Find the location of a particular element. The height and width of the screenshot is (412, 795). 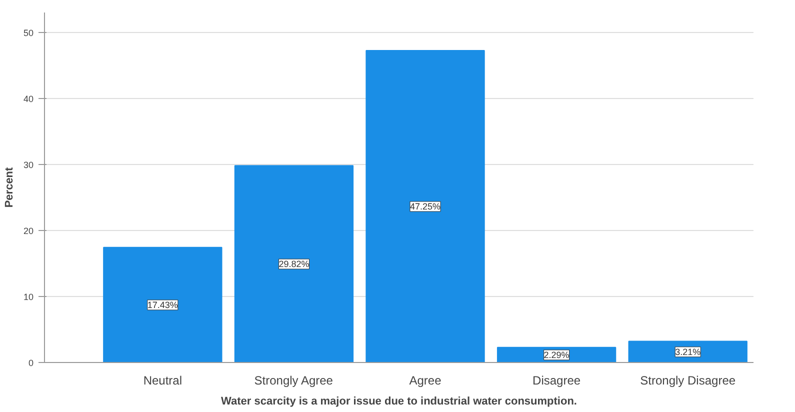

data-label: 29.82% is located at coordinates (294, 264).